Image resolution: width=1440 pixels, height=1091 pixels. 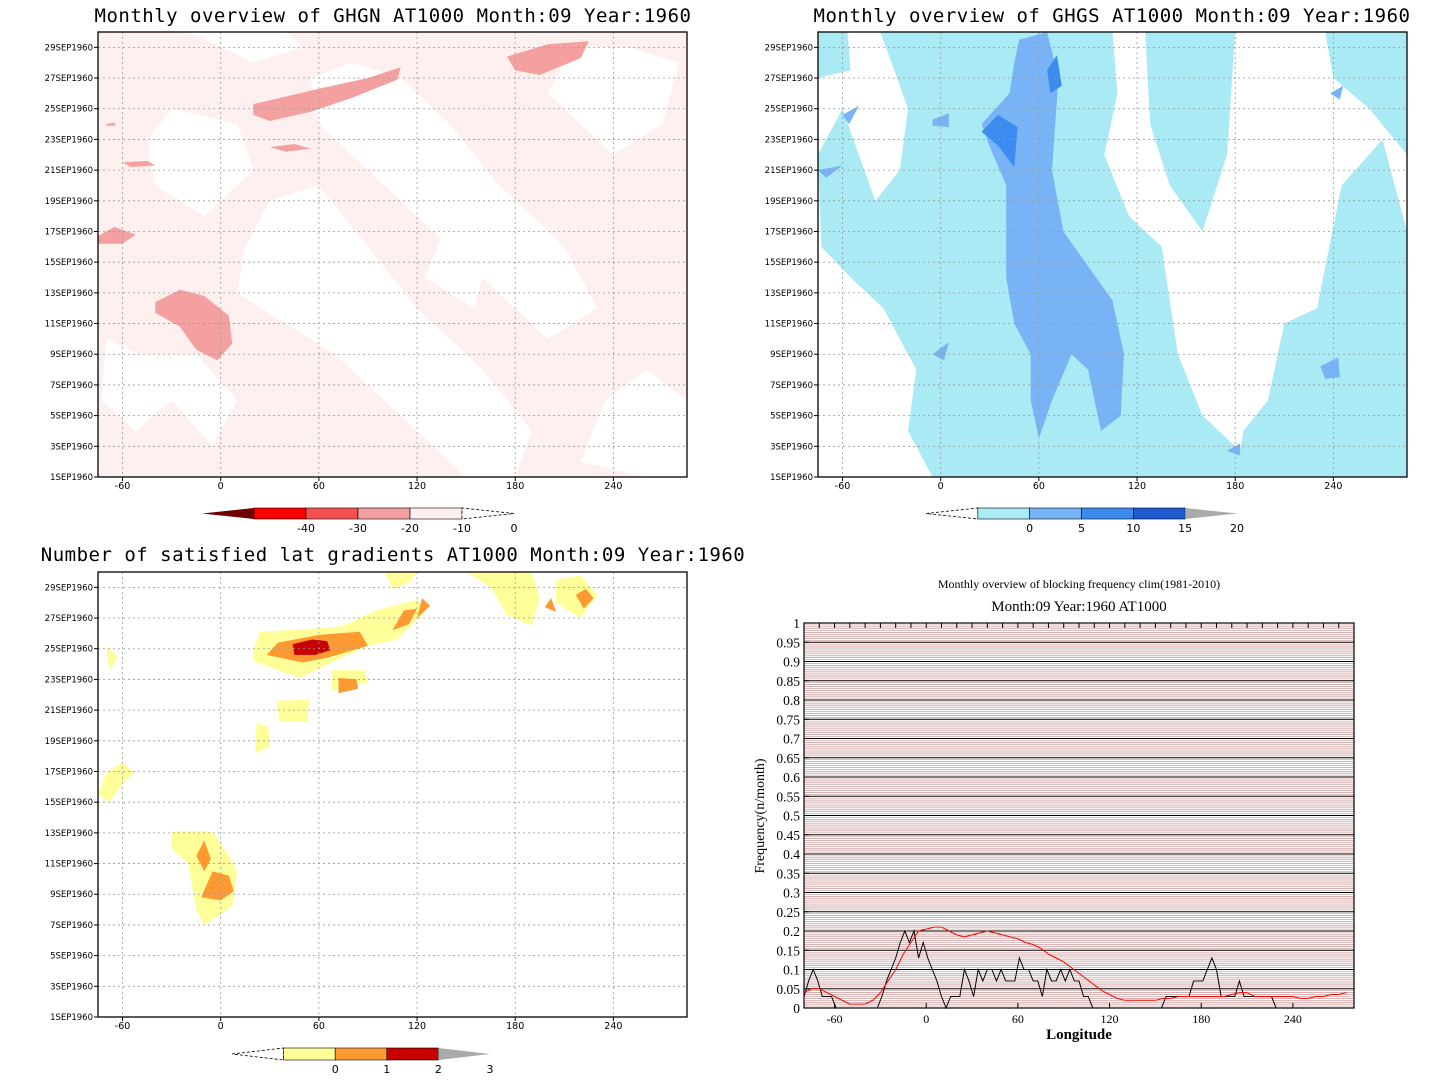 What do you see at coordinates (760, 815) in the screenshot?
I see `y-axis-label: Frequency(n/month)` at bounding box center [760, 815].